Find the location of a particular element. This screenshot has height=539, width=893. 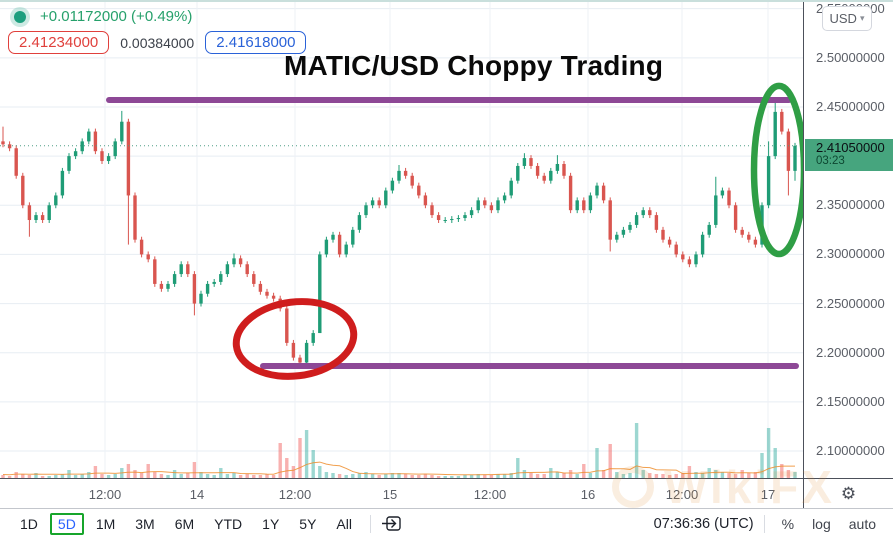

candle-countdown: 03:23 is located at coordinates (830, 160).